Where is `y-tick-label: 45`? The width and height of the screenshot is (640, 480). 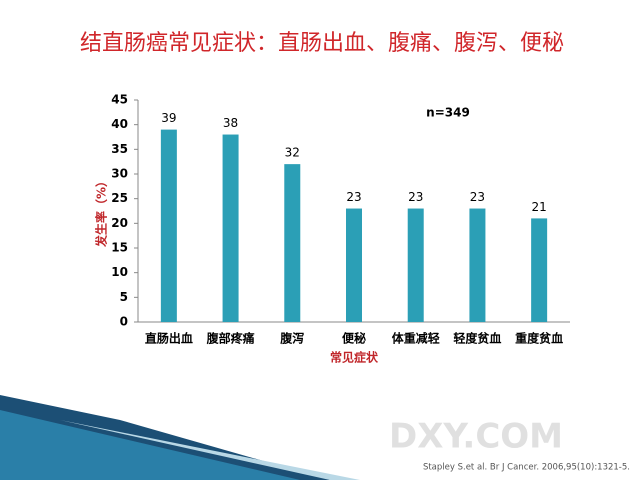
y-tick-label: 45 is located at coordinates (119, 100).